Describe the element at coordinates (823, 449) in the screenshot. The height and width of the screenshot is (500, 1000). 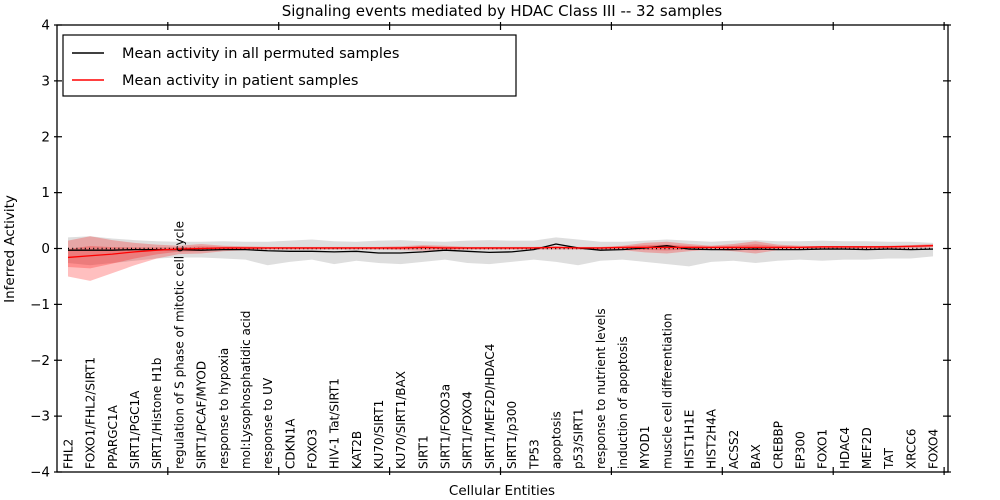
I see `x-category-label: FOXO1` at that location.